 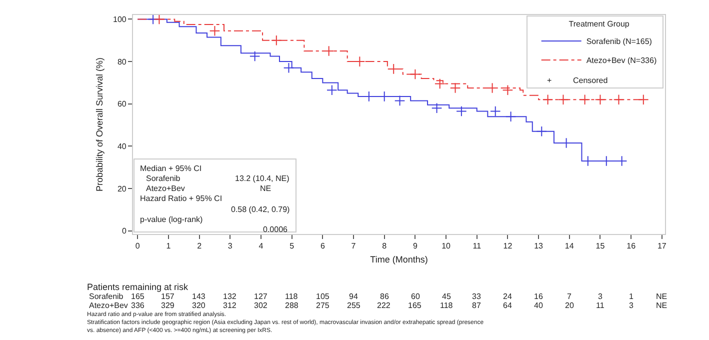 I want to click on y-tick-label: 100, so click(x=120, y=19).